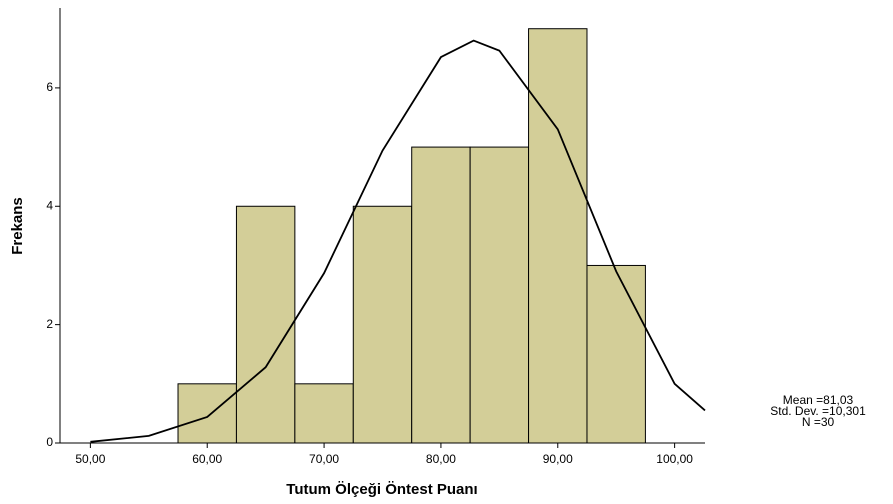 The height and width of the screenshot is (504, 893). I want to click on x-tick-label: 100,00, so click(674, 459).